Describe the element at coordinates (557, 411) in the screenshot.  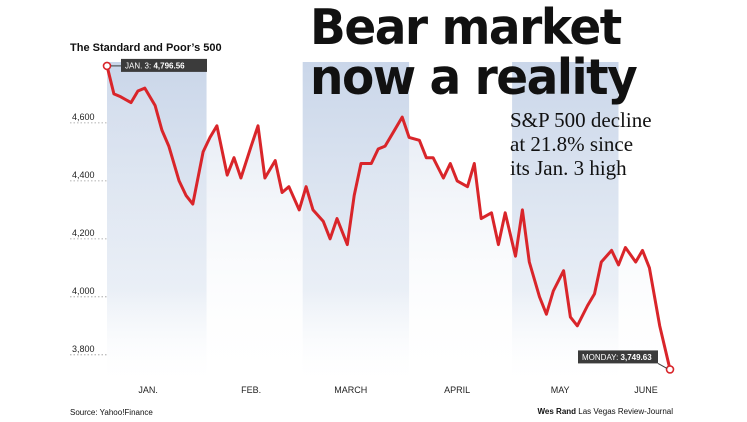
I see `credit-name: Wes Rand` at that location.